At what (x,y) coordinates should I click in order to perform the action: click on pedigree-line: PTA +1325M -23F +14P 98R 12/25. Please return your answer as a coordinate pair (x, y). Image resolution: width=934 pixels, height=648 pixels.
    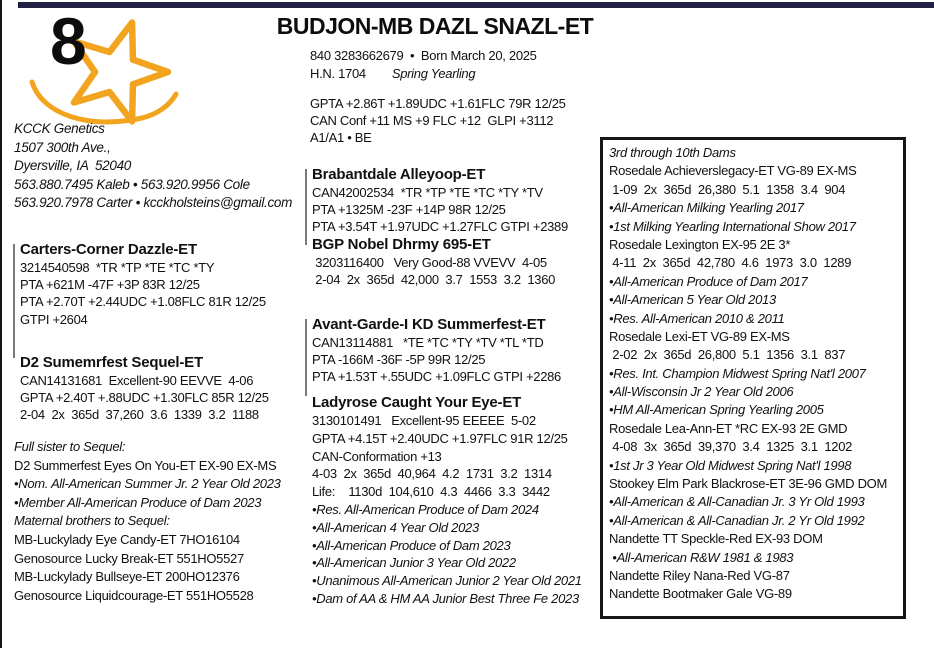
    Looking at the image, I should click on (409, 210).